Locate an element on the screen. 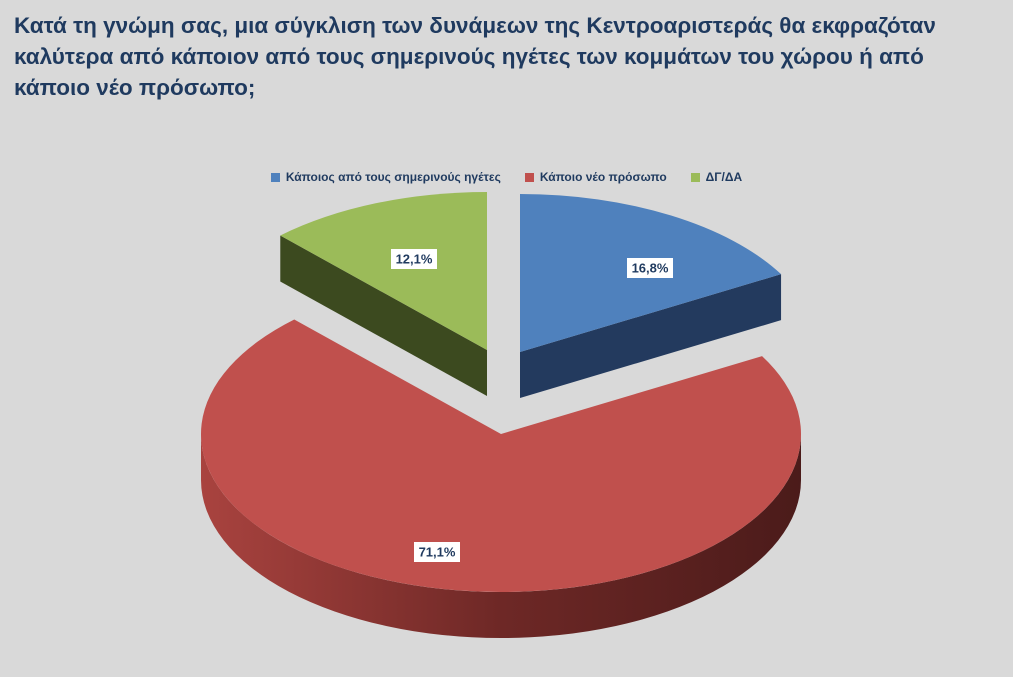 The width and height of the screenshot is (1013, 677). legend-item-current-leaders: Κάποιος από τους σημερινούς ηγέτες is located at coordinates (385, 177).